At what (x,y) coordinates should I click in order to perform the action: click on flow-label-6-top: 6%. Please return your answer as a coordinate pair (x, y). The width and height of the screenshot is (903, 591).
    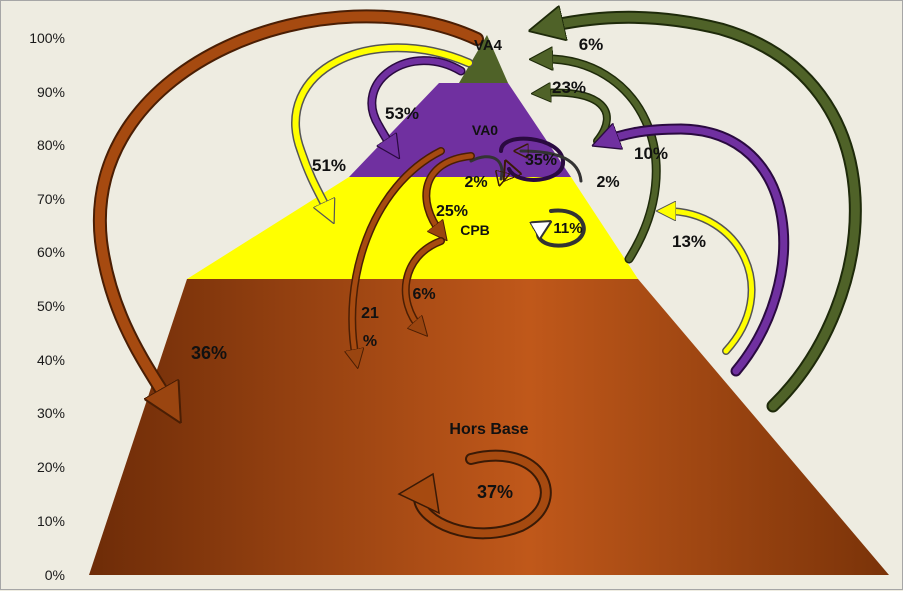
    Looking at the image, I should click on (591, 44).